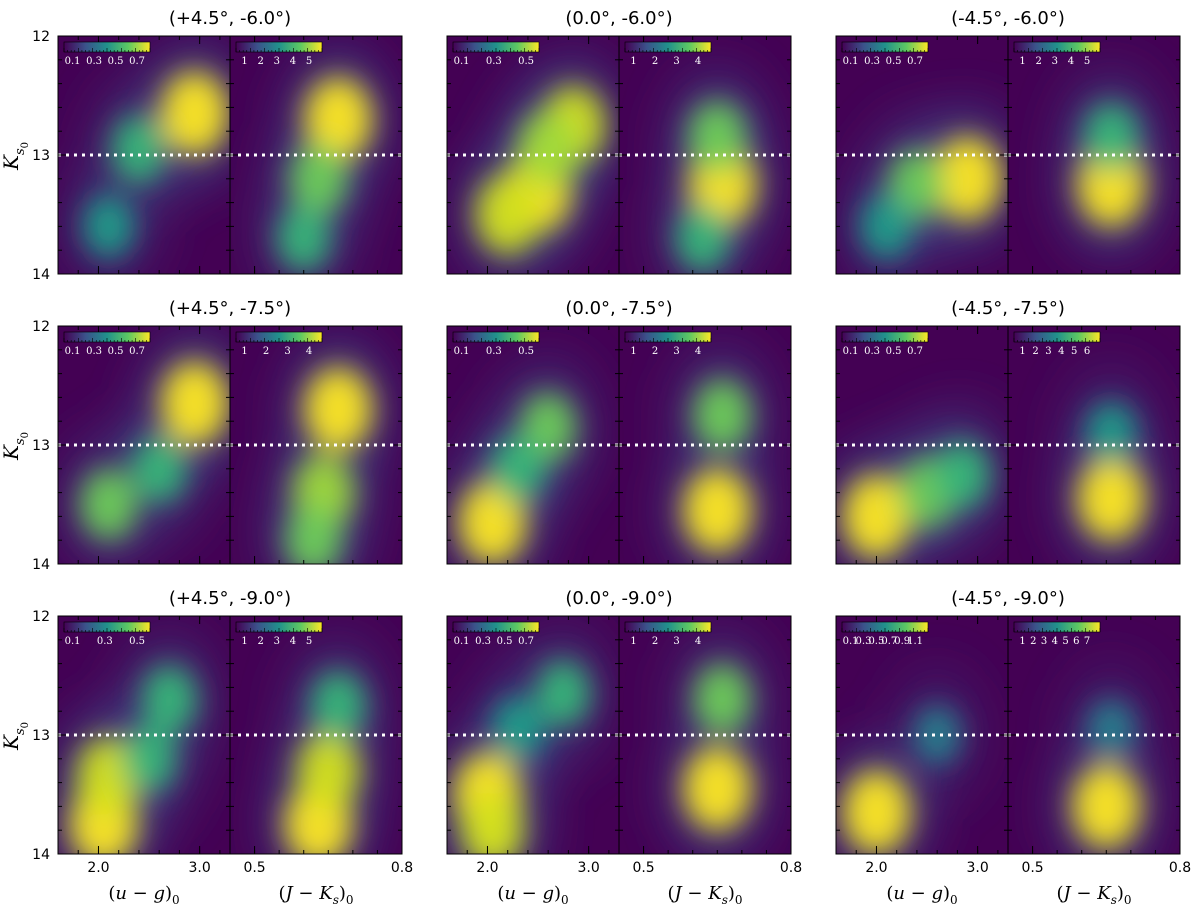 This screenshot has height=907, width=1200. What do you see at coordinates (1074, 351) in the screenshot?
I see `colorbar-label: 5` at bounding box center [1074, 351].